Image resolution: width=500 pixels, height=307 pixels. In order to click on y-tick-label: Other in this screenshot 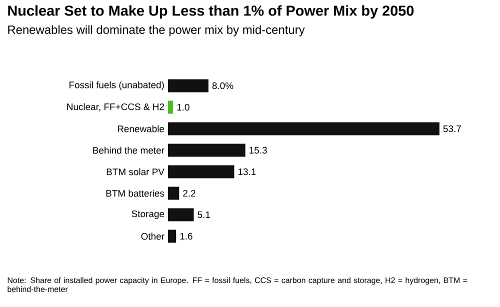, I will do `click(152, 236)`.